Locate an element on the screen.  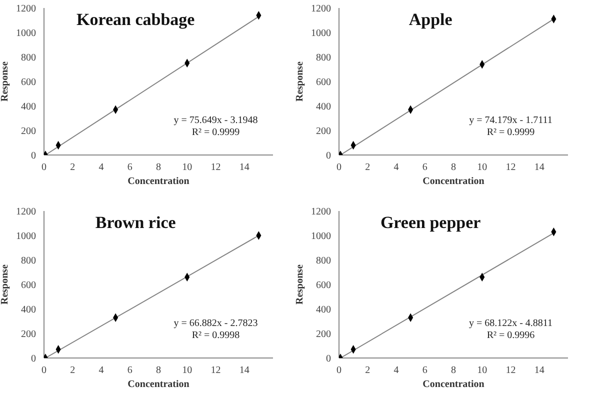
annotation: y = 75.649x - 3.1948 is located at coordinates (215, 121).